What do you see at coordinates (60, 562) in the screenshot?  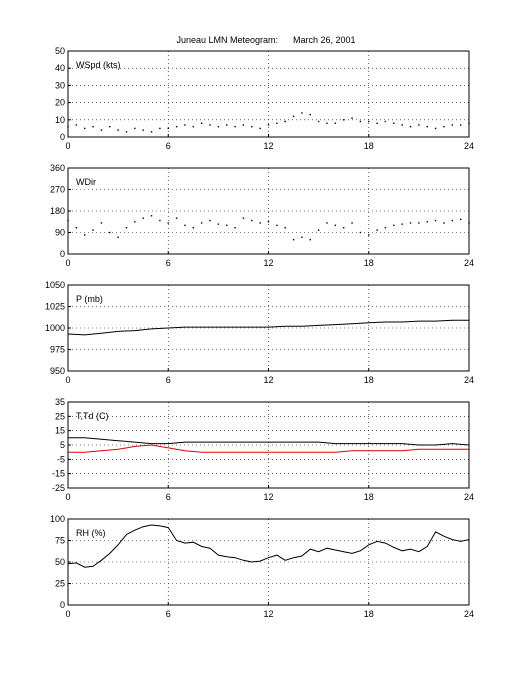 I see `y-tick-label: 50` at bounding box center [60, 562].